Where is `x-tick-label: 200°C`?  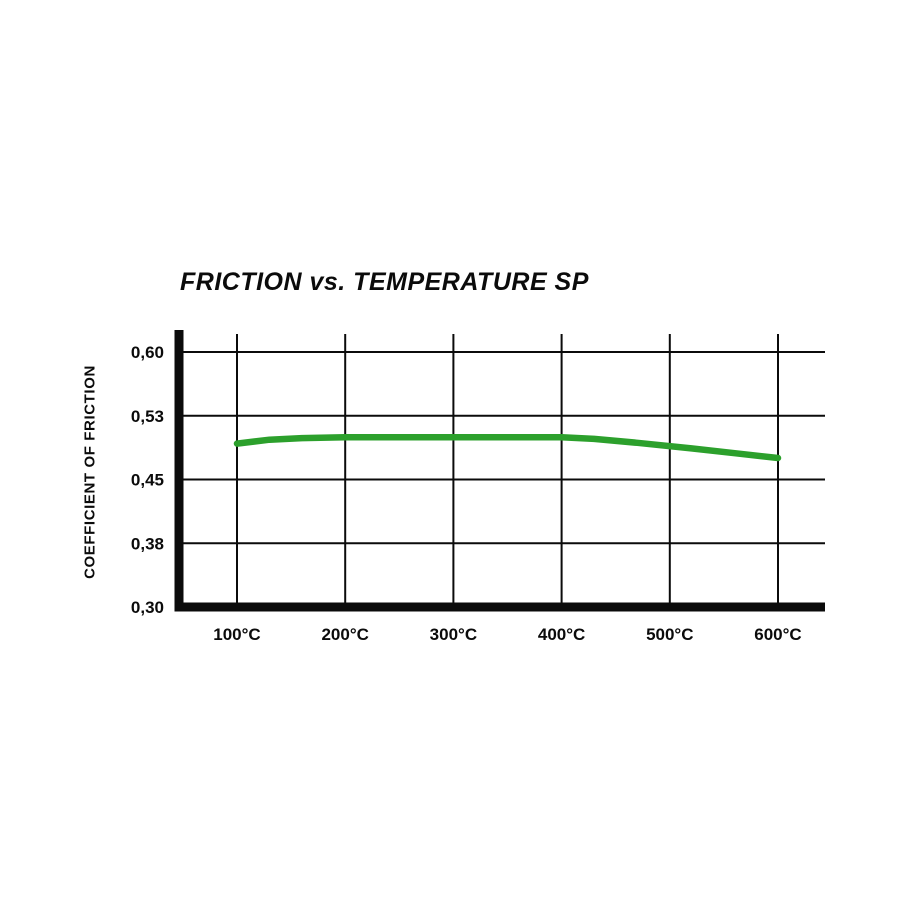
x-tick-label: 200°C is located at coordinates (344, 634).